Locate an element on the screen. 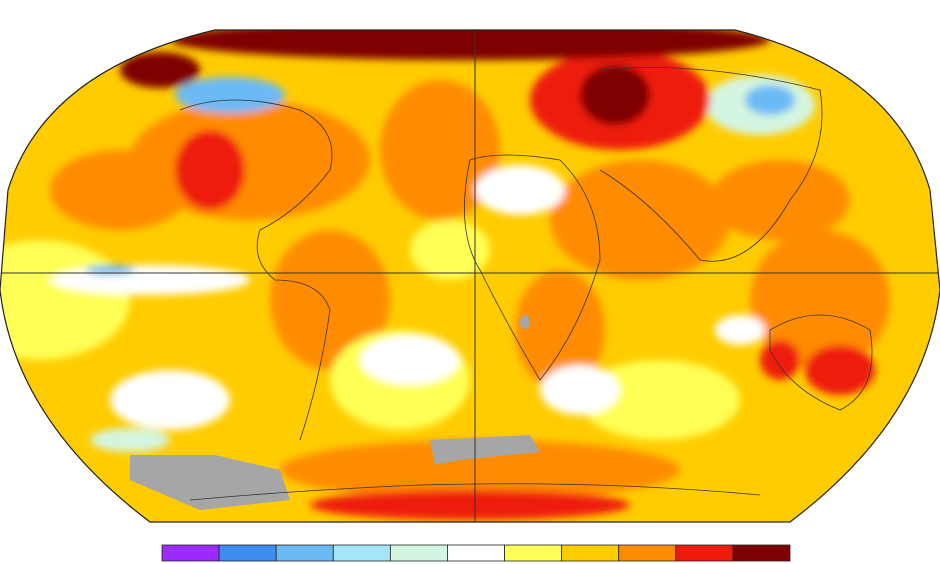 This screenshot has width=940, height=564. colorbar is located at coordinates (476, 553).